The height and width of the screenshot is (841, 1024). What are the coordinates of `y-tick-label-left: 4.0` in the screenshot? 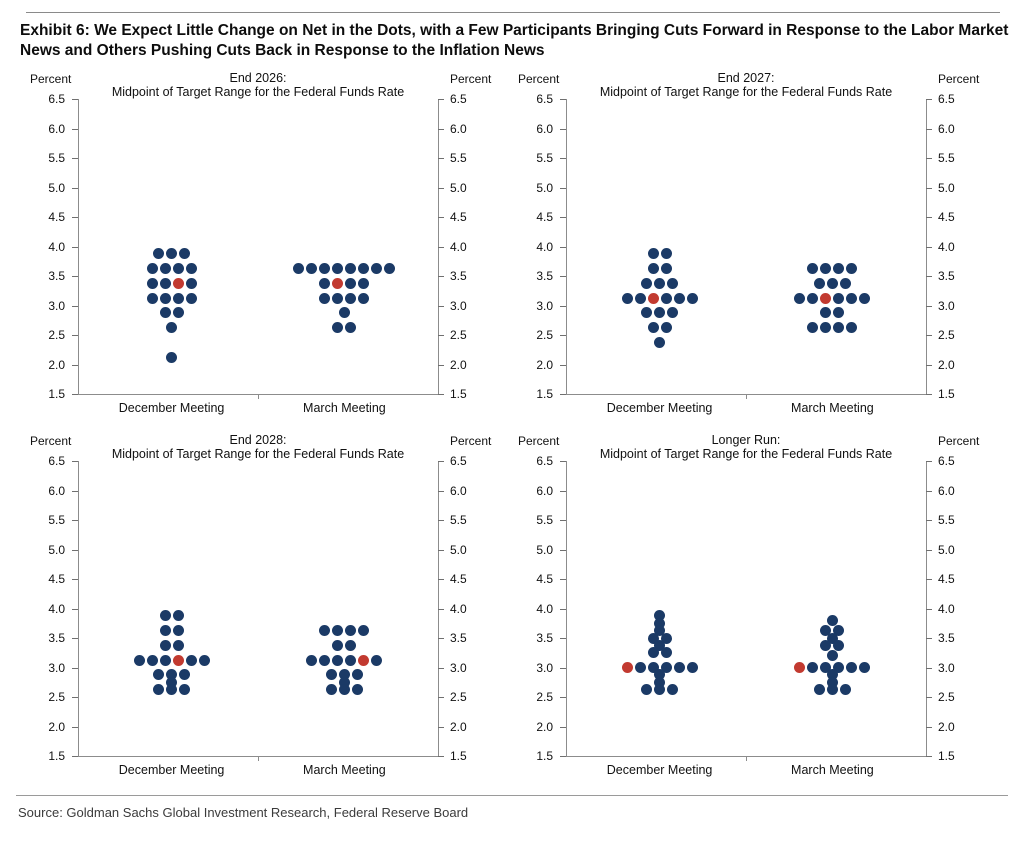 It's located at (544, 608).